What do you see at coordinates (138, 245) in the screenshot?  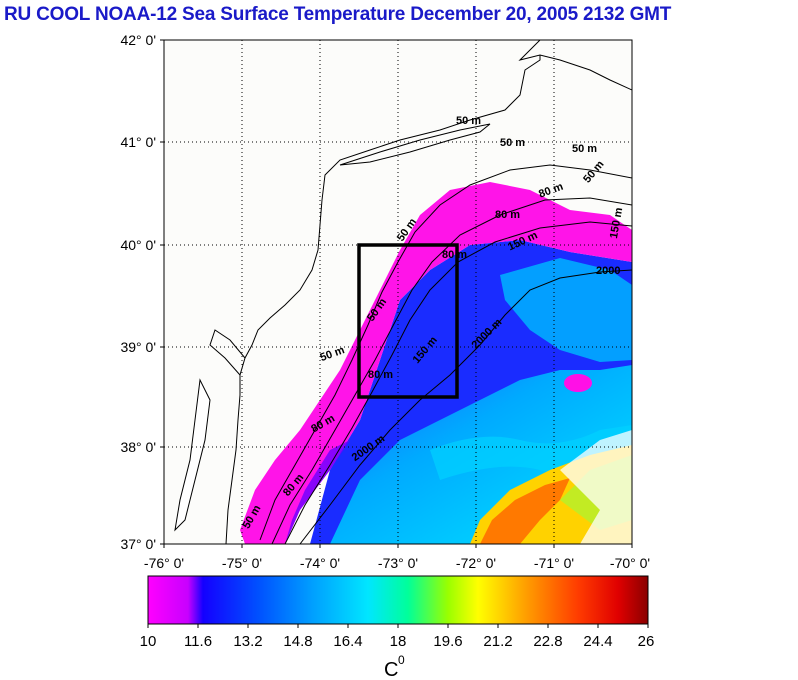 I see `y-axis-label: 40° 0'` at bounding box center [138, 245].